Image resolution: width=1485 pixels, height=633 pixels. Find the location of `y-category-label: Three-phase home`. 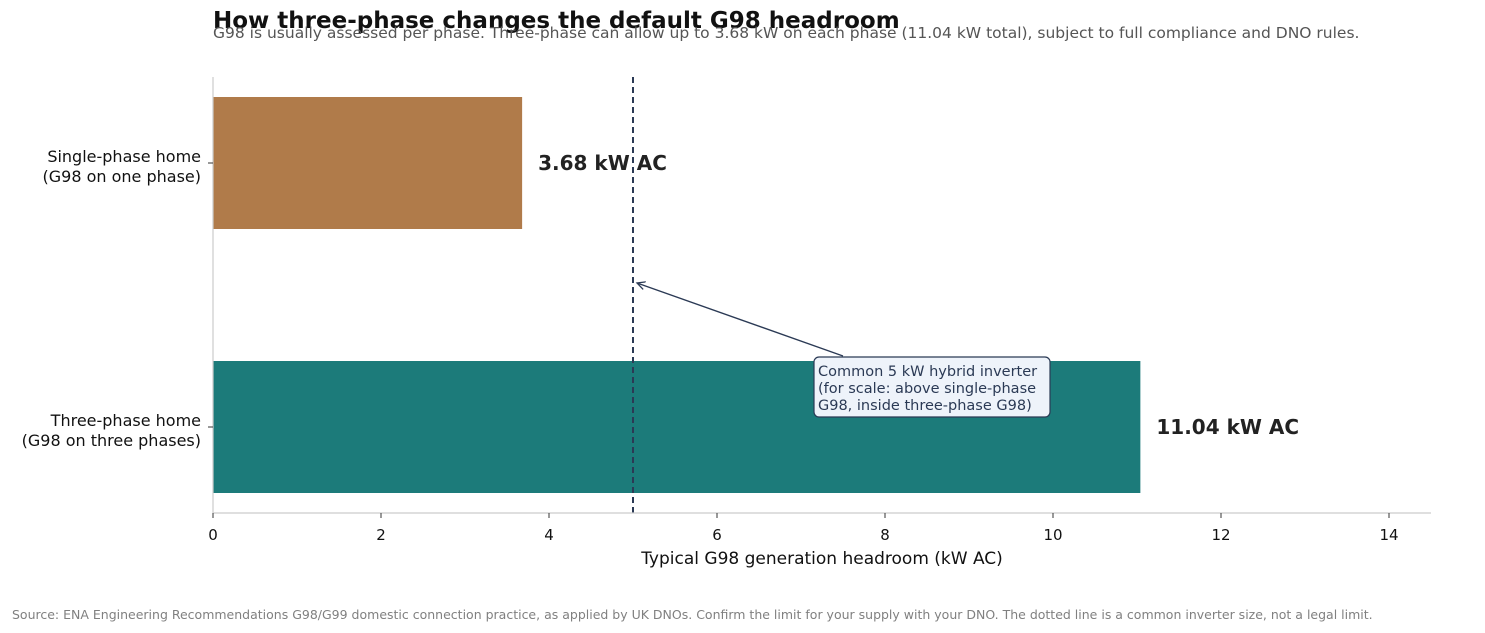

y-category-label: Three-phase home is located at coordinates (125, 420).